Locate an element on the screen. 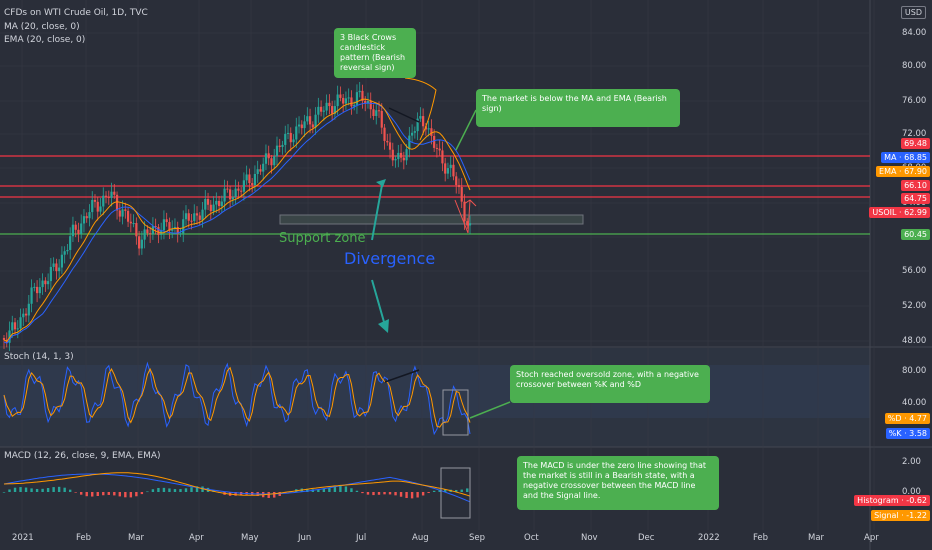  divergence-label: Divergence is located at coordinates (390, 258).